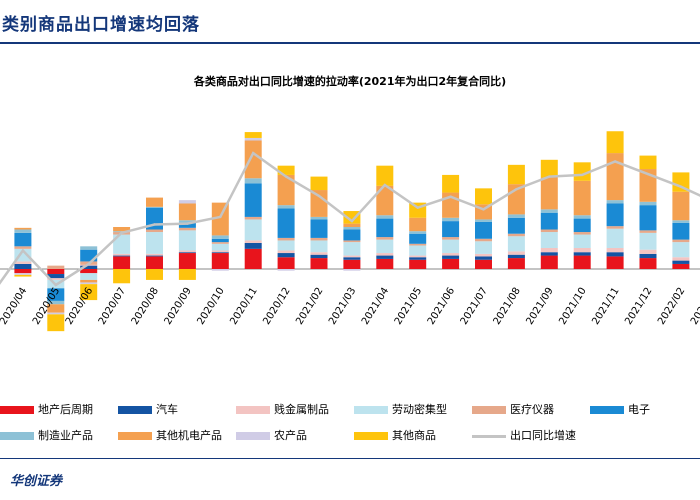  I want to click on chart-title: 各类商品对出口同比增速的拉动率(2021年为出口2年复合同比), so click(350, 81).